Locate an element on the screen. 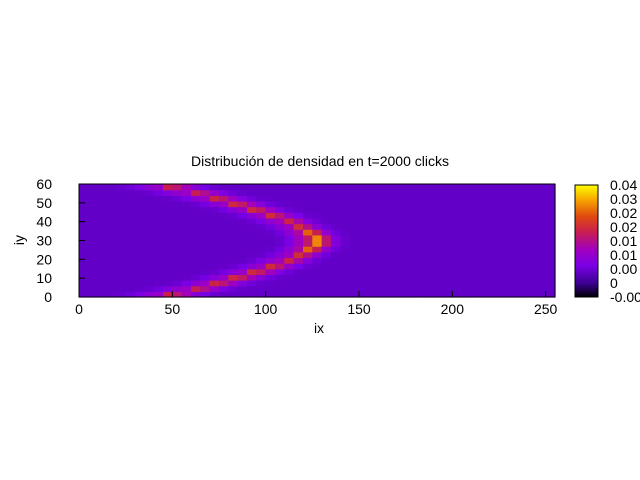 Image resolution: width=640 pixels, height=480 pixels. colorbar-tick-label: 0.02 is located at coordinates (623, 213).